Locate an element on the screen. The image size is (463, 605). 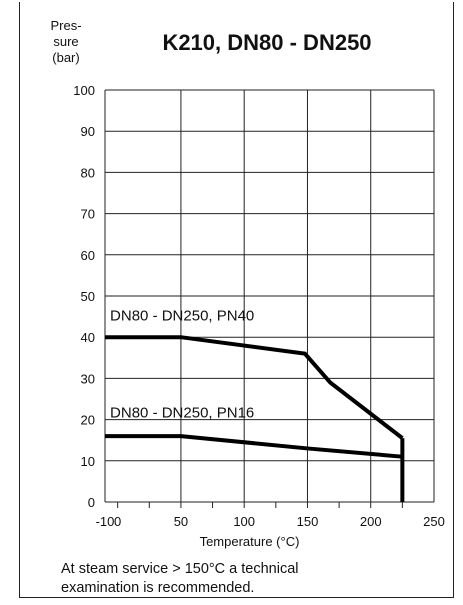
footnote-line: At steam service > 150°C a technical is located at coordinates (180, 569).